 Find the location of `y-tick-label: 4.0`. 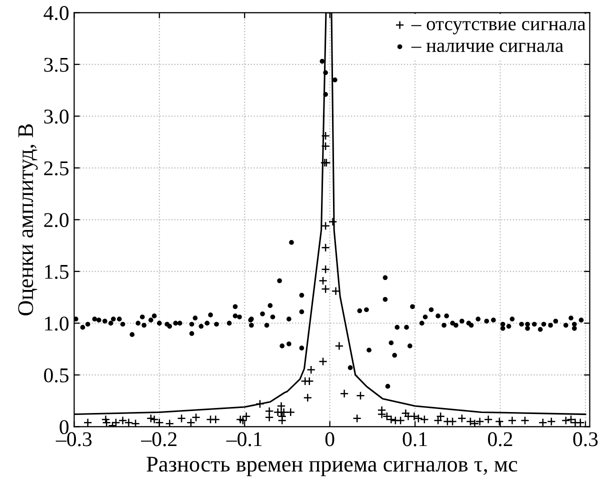

y-tick-label: 4.0 is located at coordinates (56, 13).